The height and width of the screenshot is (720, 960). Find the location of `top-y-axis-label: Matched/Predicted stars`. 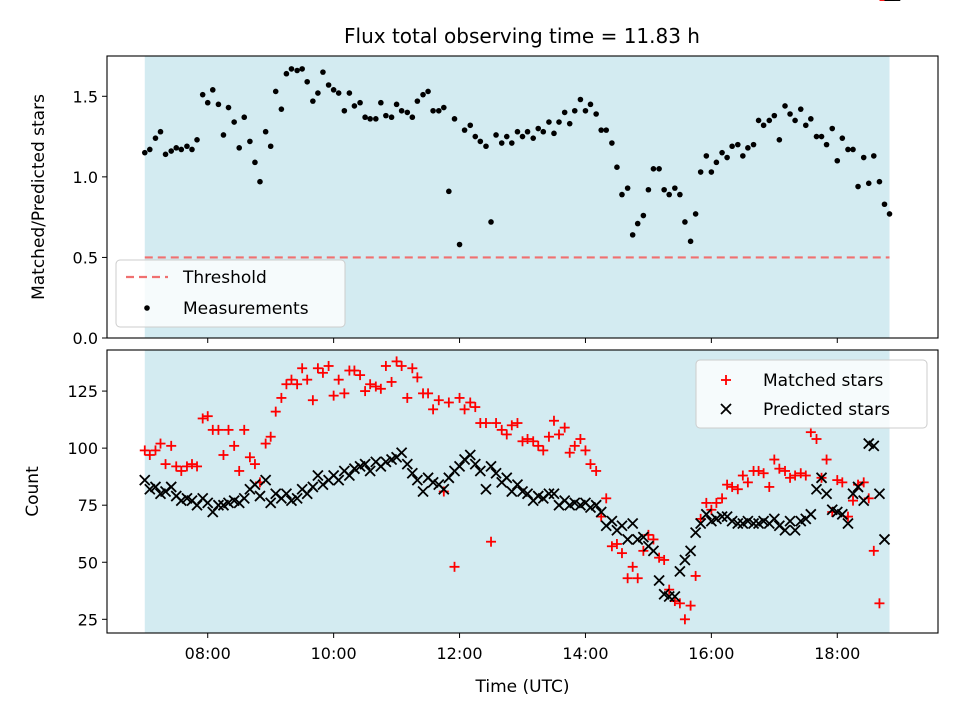

top-y-axis-label: Matched/Predicted stars is located at coordinates (39, 197).